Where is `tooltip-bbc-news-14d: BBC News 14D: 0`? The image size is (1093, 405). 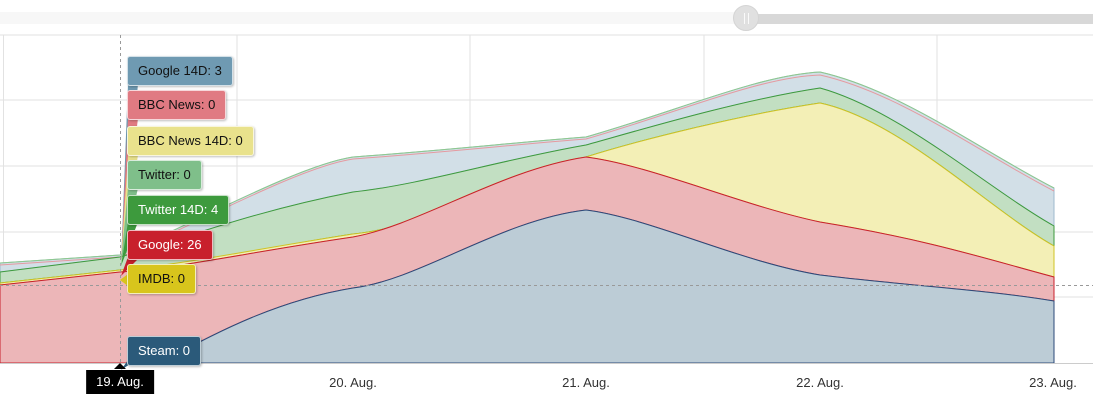
tooltip-bbc-news-14d: BBC News 14D: 0 is located at coordinates (190, 141).